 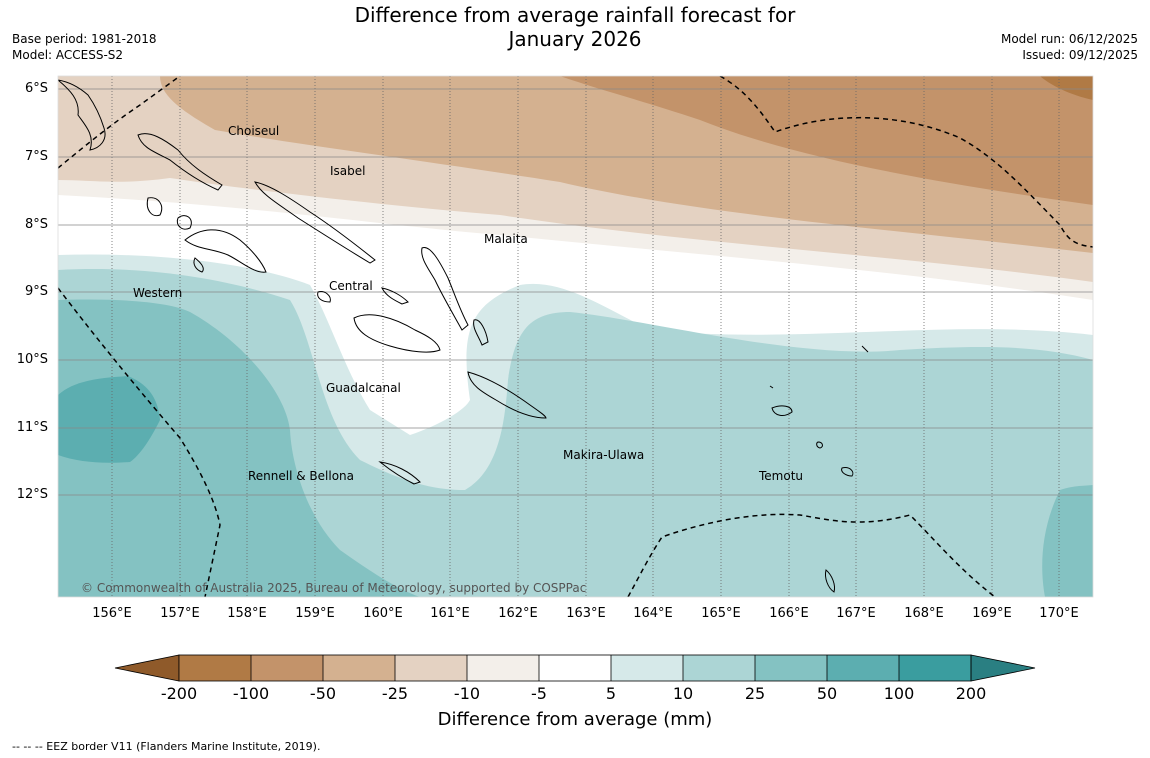 What do you see at coordinates (180, 162) in the screenshot?
I see `island-choiseul` at bounding box center [180, 162].